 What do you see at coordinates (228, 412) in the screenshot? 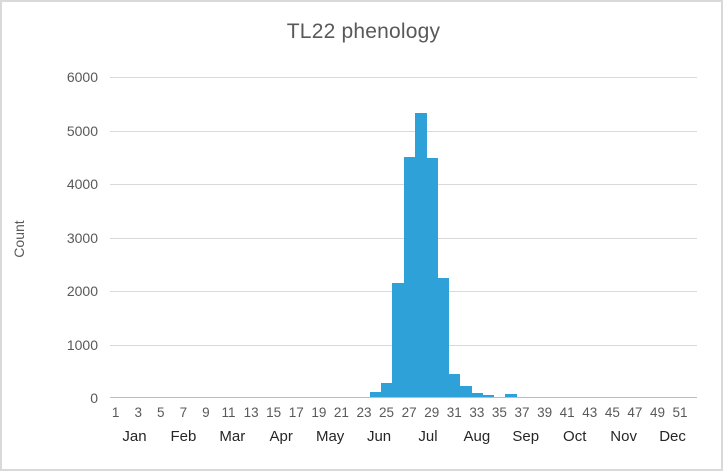
I see `week-tick-label-11: 11` at bounding box center [228, 412].